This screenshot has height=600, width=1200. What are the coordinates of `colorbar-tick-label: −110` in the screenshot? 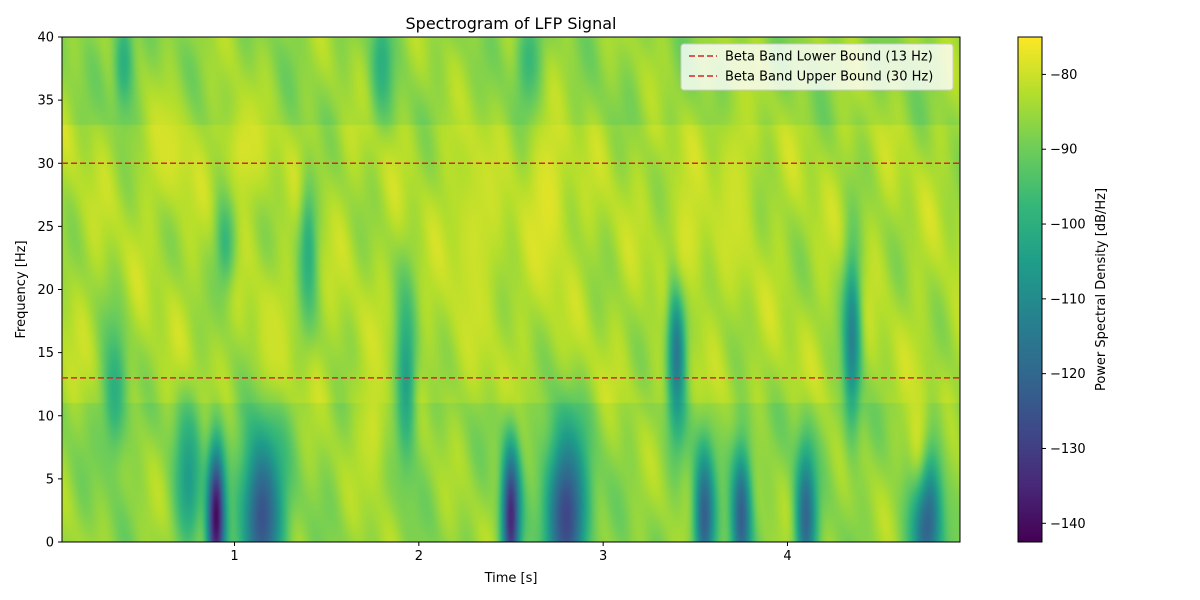 It's located at (1068, 299).